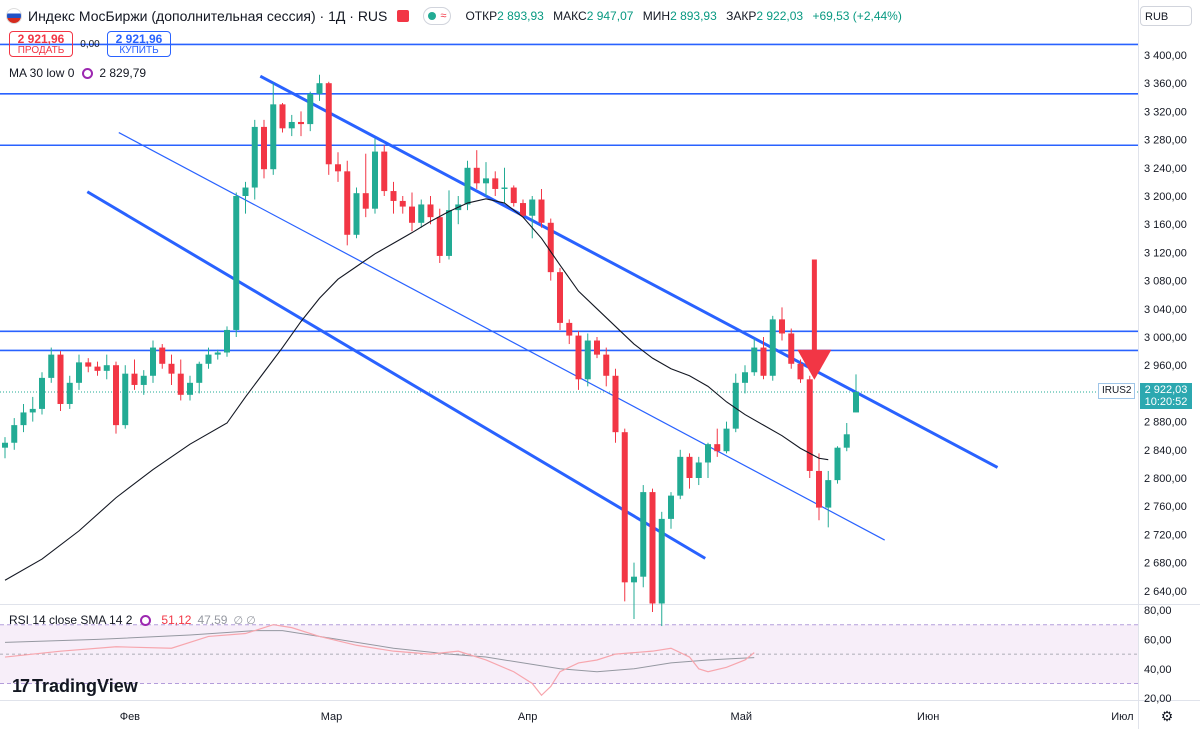 The width and height of the screenshot is (1200, 729). I want to click on tradingview-logo: 17 TradingView, so click(75, 686).